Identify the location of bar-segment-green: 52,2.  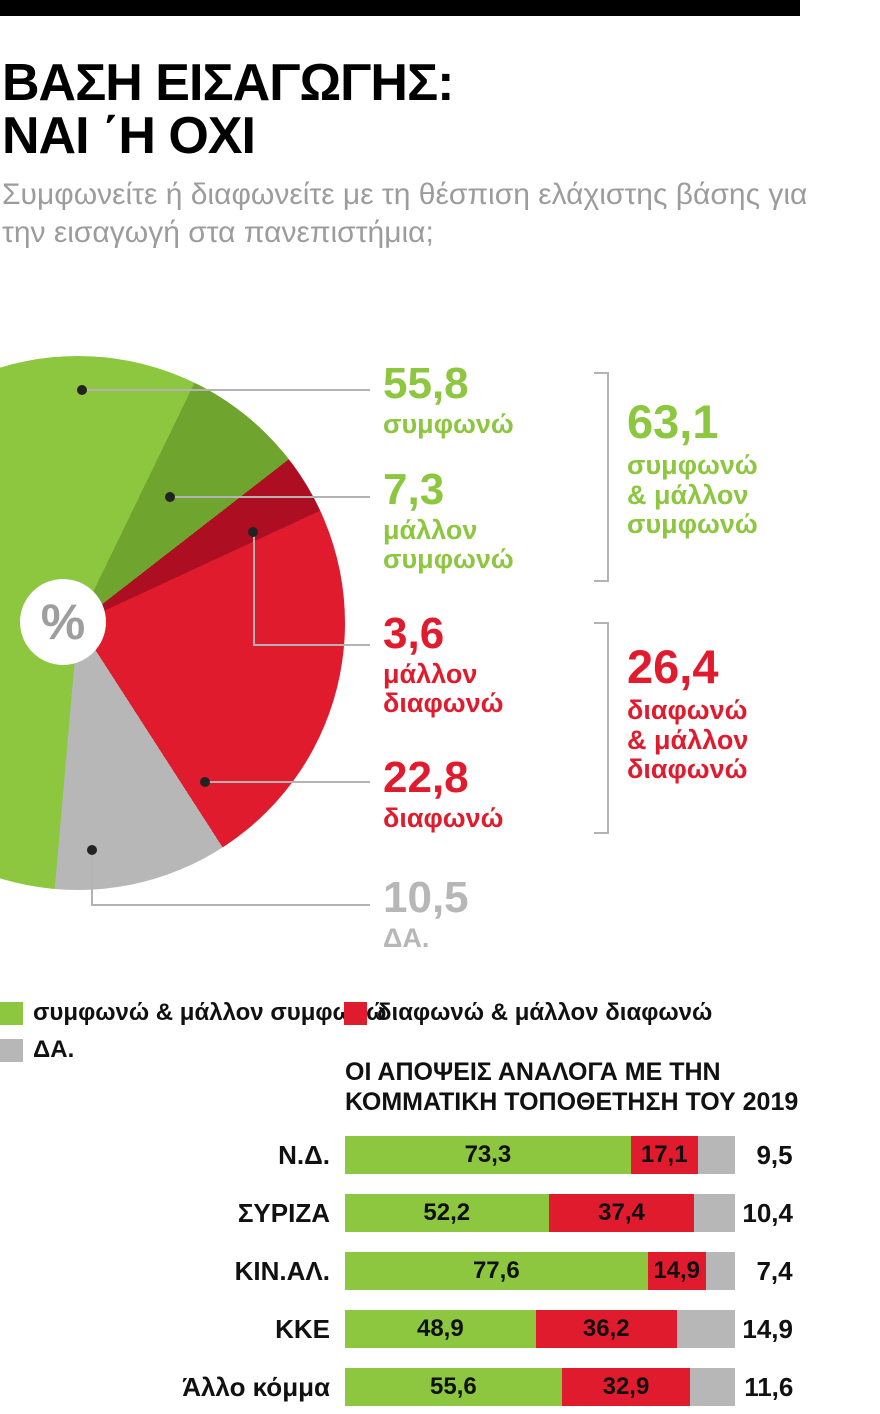
(447, 1213).